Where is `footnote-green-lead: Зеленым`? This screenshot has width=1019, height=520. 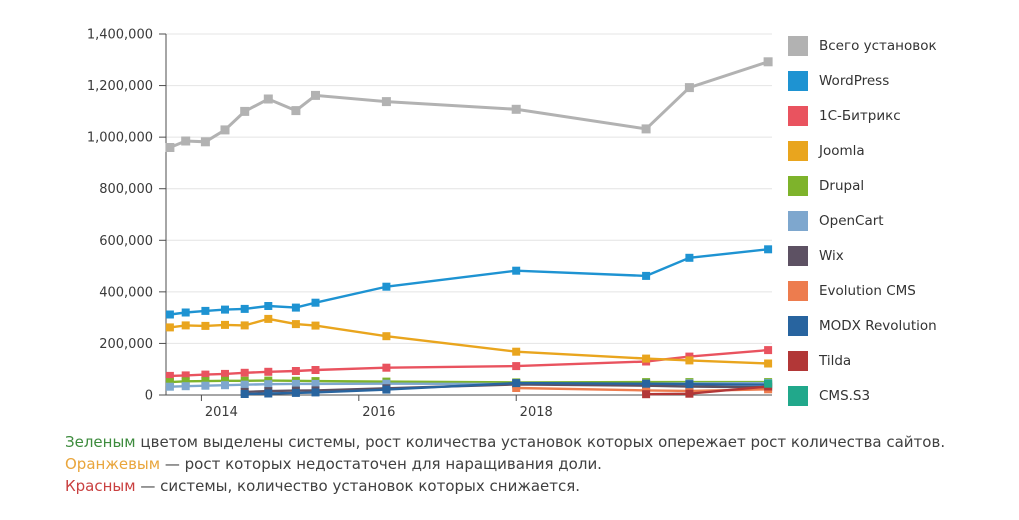
footnote-green-lead: Зеленым is located at coordinates (100, 442).